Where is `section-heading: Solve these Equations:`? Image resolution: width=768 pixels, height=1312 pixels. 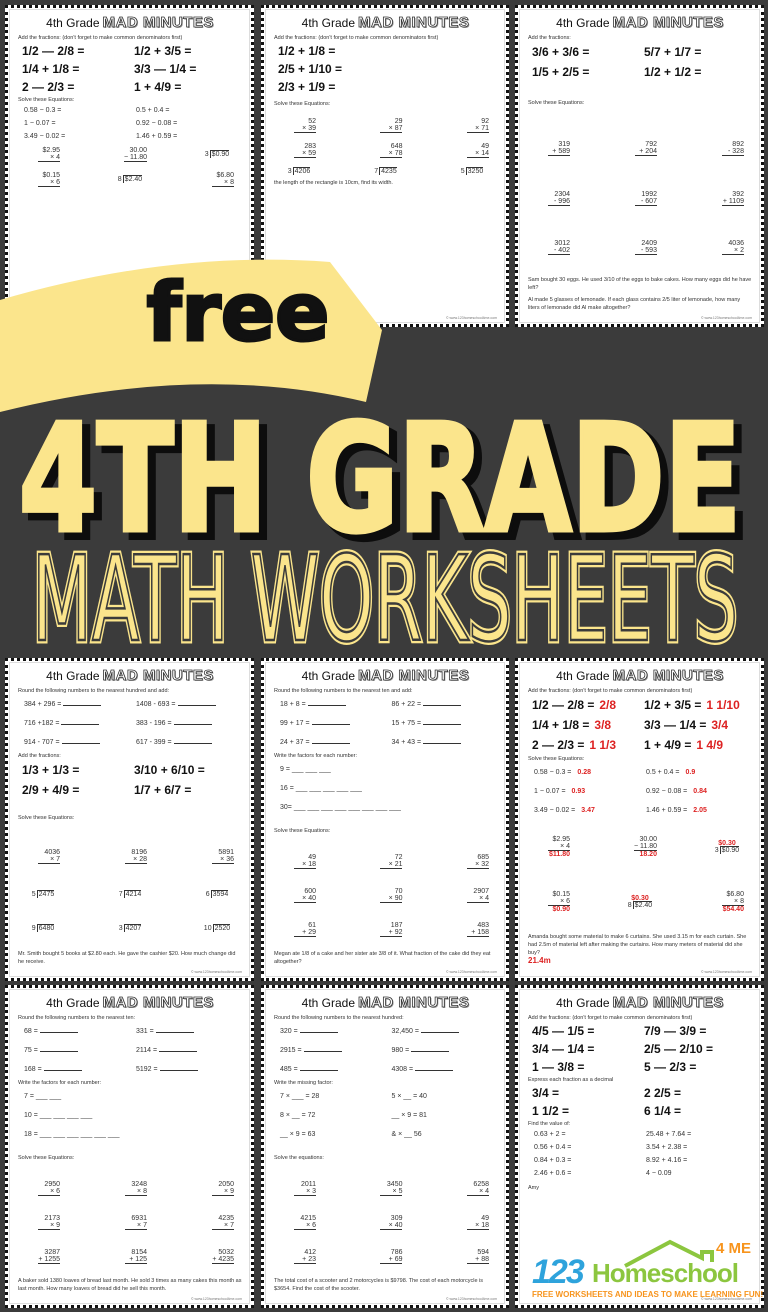
section-heading: Solve these Equations: is located at coordinates (302, 104).